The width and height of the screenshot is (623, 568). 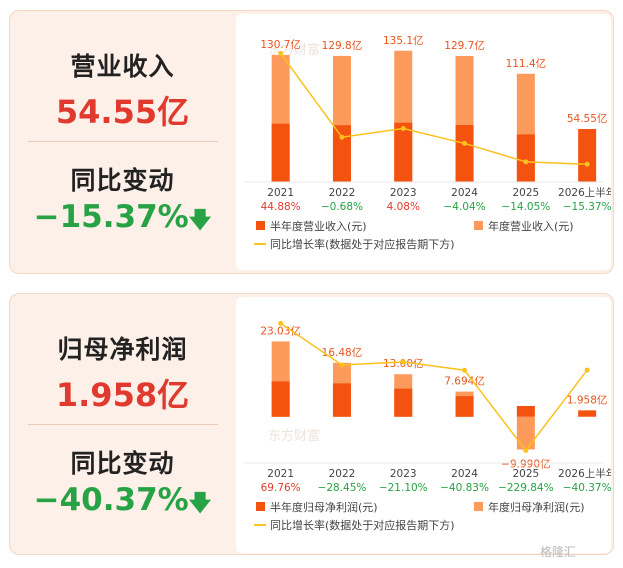 I want to click on legend-label-half-year: 半年度营业收入(元), so click(x=318, y=226).